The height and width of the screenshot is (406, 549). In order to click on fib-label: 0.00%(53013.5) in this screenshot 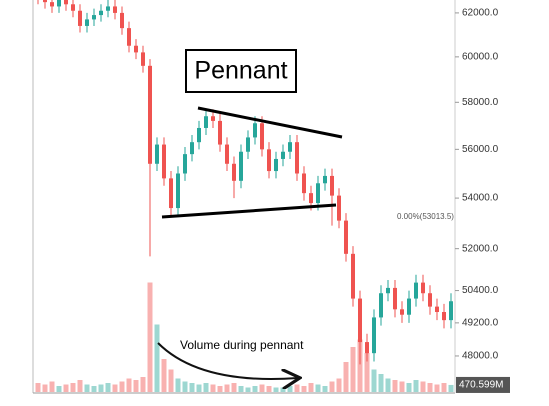, I will do `click(425, 216)`.